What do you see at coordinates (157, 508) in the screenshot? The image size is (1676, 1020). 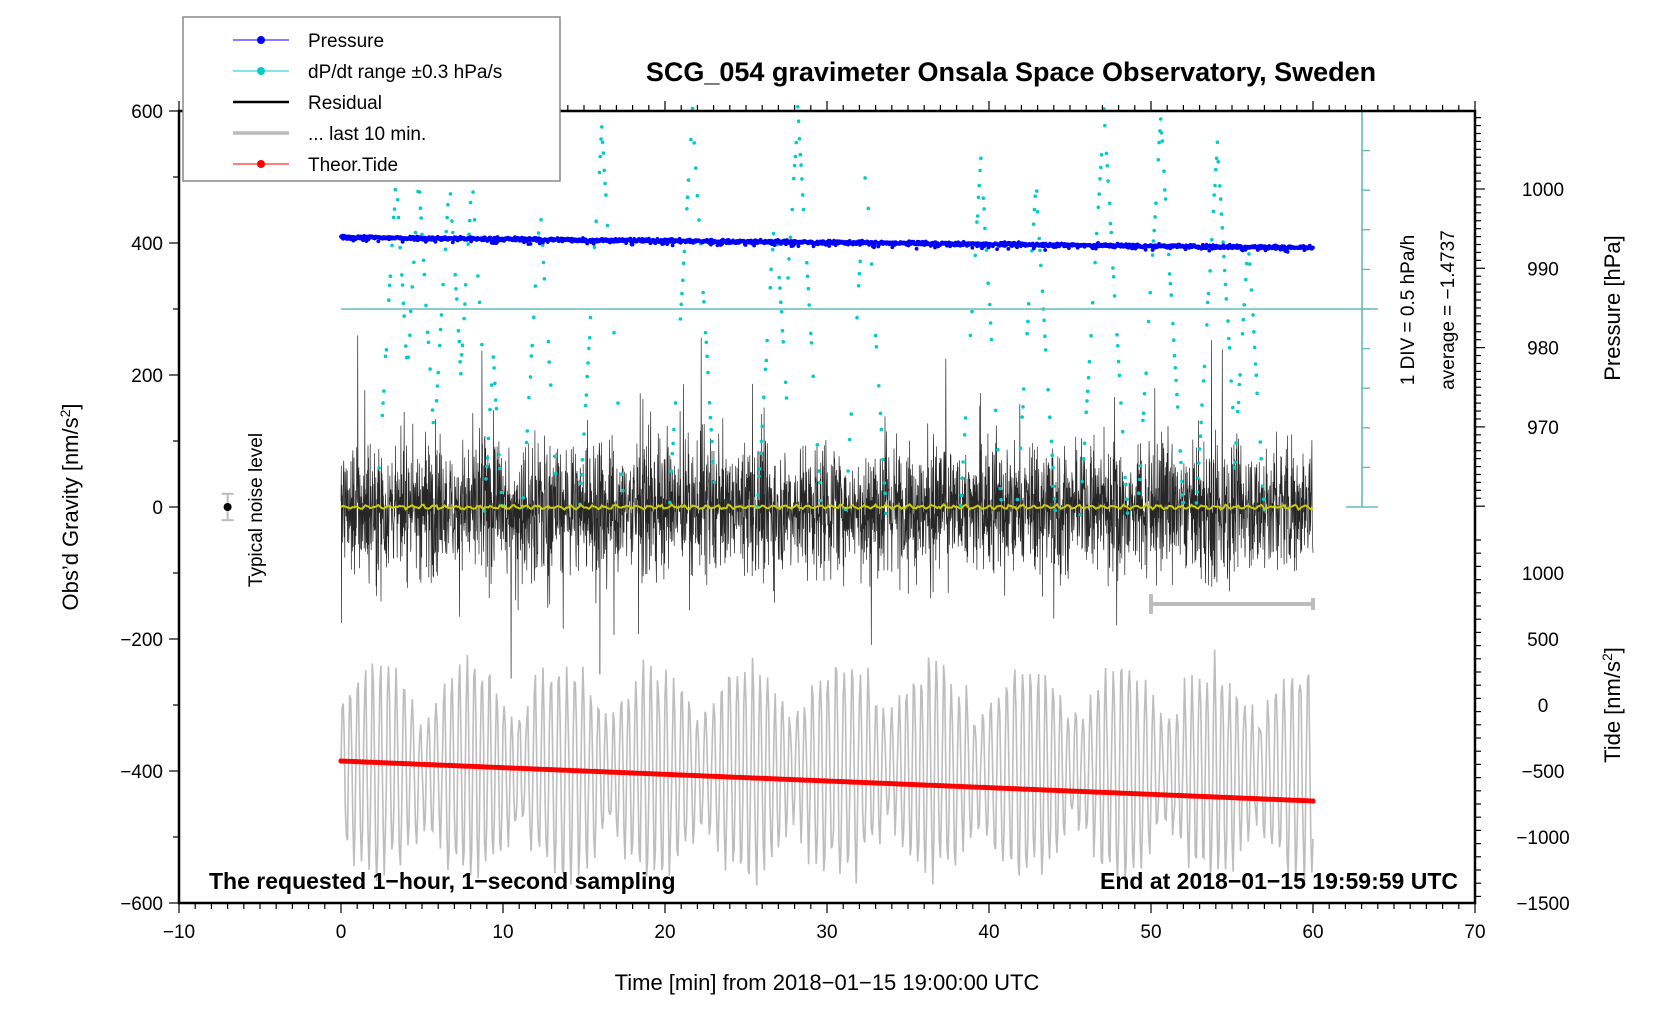 I see `y-left-tick-label: 0` at bounding box center [157, 508].